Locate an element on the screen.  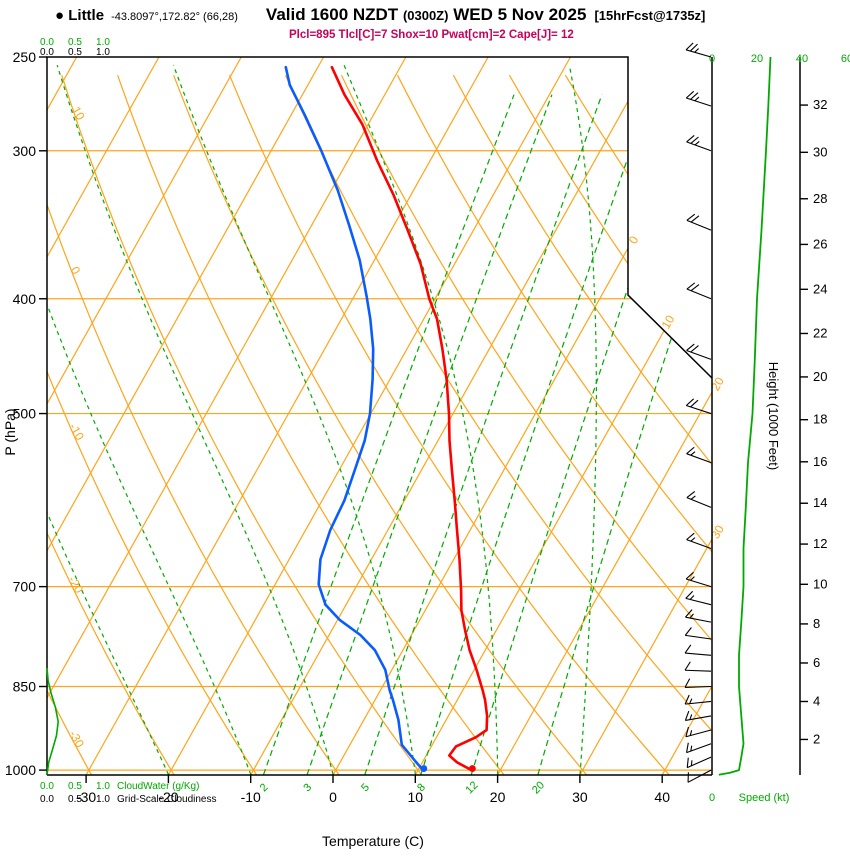
cloudiness-bottom-tick: 0.0 is located at coordinates (47, 799).